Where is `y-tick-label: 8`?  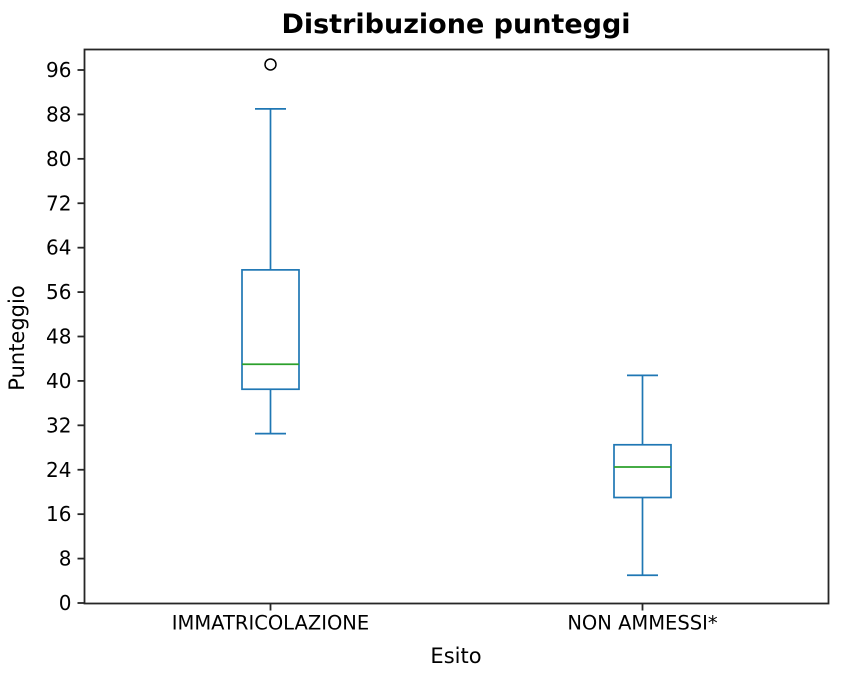
y-tick-label: 8 is located at coordinates (65, 559).